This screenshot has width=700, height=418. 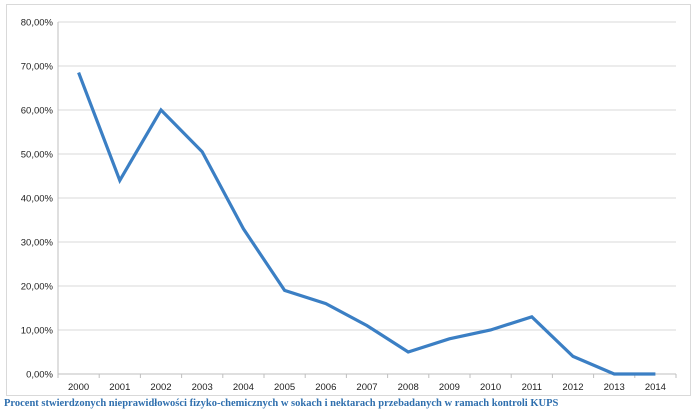 I want to click on y-tick-label: 50,00%, so click(x=37, y=155).